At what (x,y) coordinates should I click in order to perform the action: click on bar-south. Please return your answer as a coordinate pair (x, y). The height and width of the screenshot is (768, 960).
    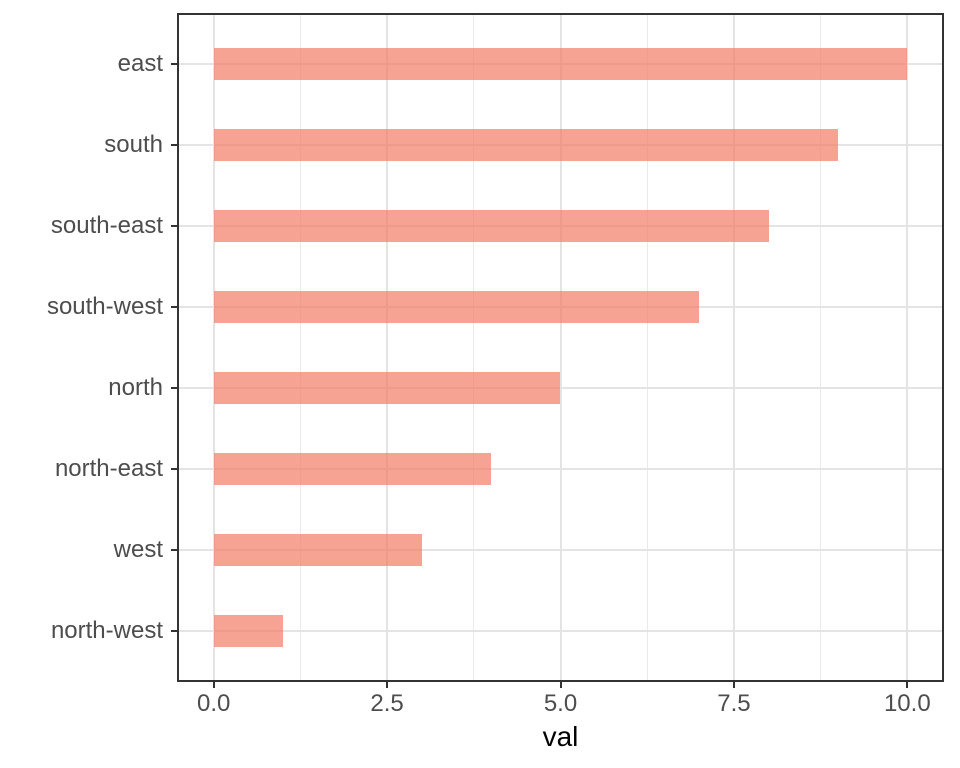
    Looking at the image, I should click on (525, 144).